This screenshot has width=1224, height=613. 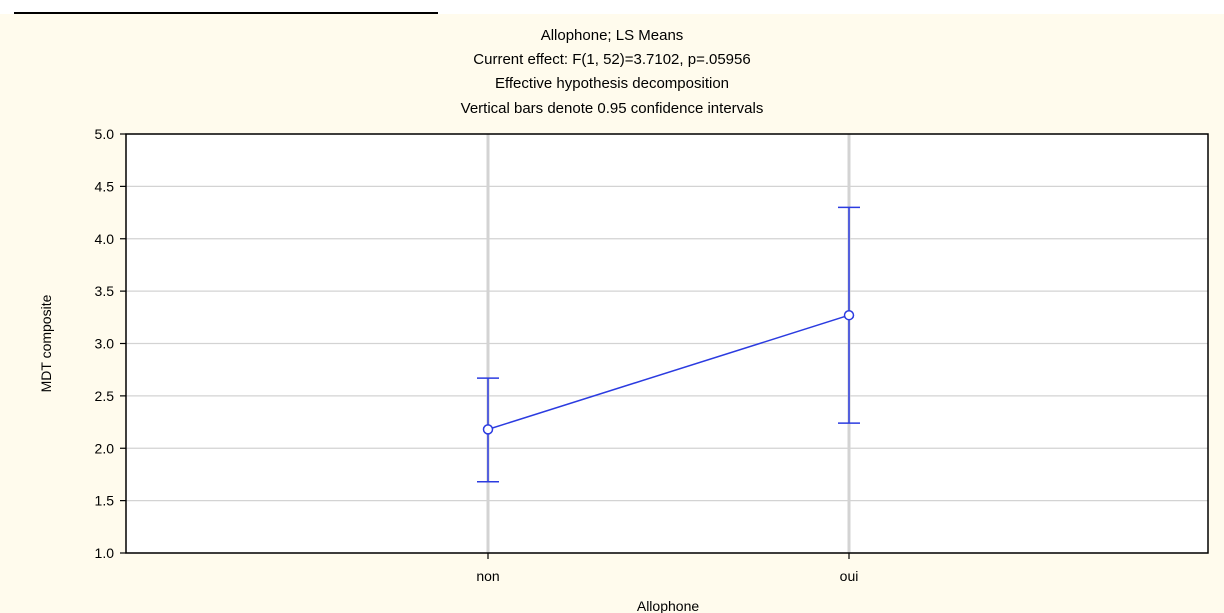 What do you see at coordinates (46, 343) in the screenshot?
I see `y-axis-label: MDT composite` at bounding box center [46, 343].